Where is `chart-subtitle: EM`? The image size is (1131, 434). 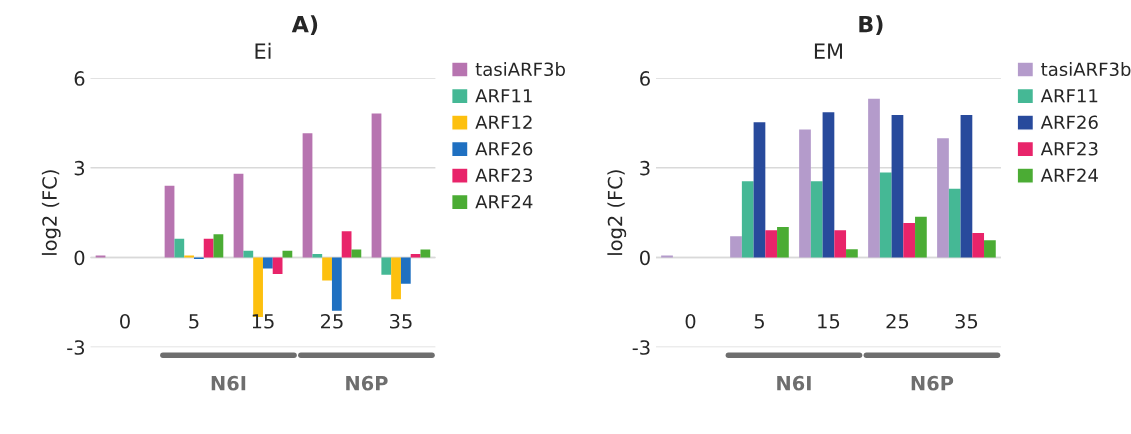
chart-subtitle: EM is located at coordinates (828, 51).